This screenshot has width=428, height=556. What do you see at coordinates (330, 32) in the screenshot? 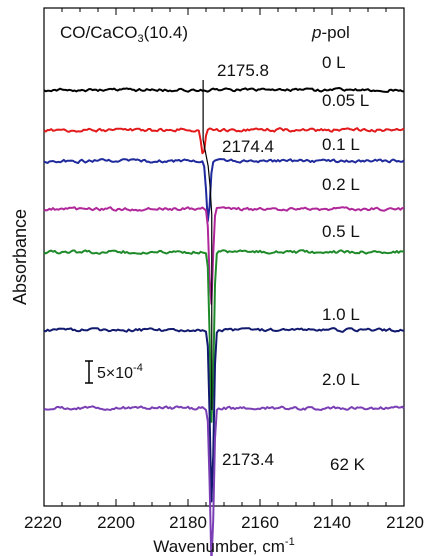
I see `polarization-label: p-pol` at bounding box center [330, 32].